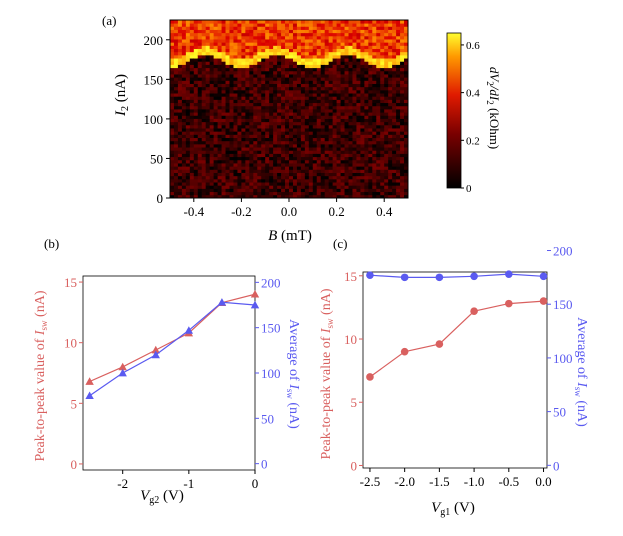 Image resolution: width=623 pixels, height=536 pixels. Describe the element at coordinates (70, 343) in the screenshot. I see `y-left-tick-label: 10` at that location.